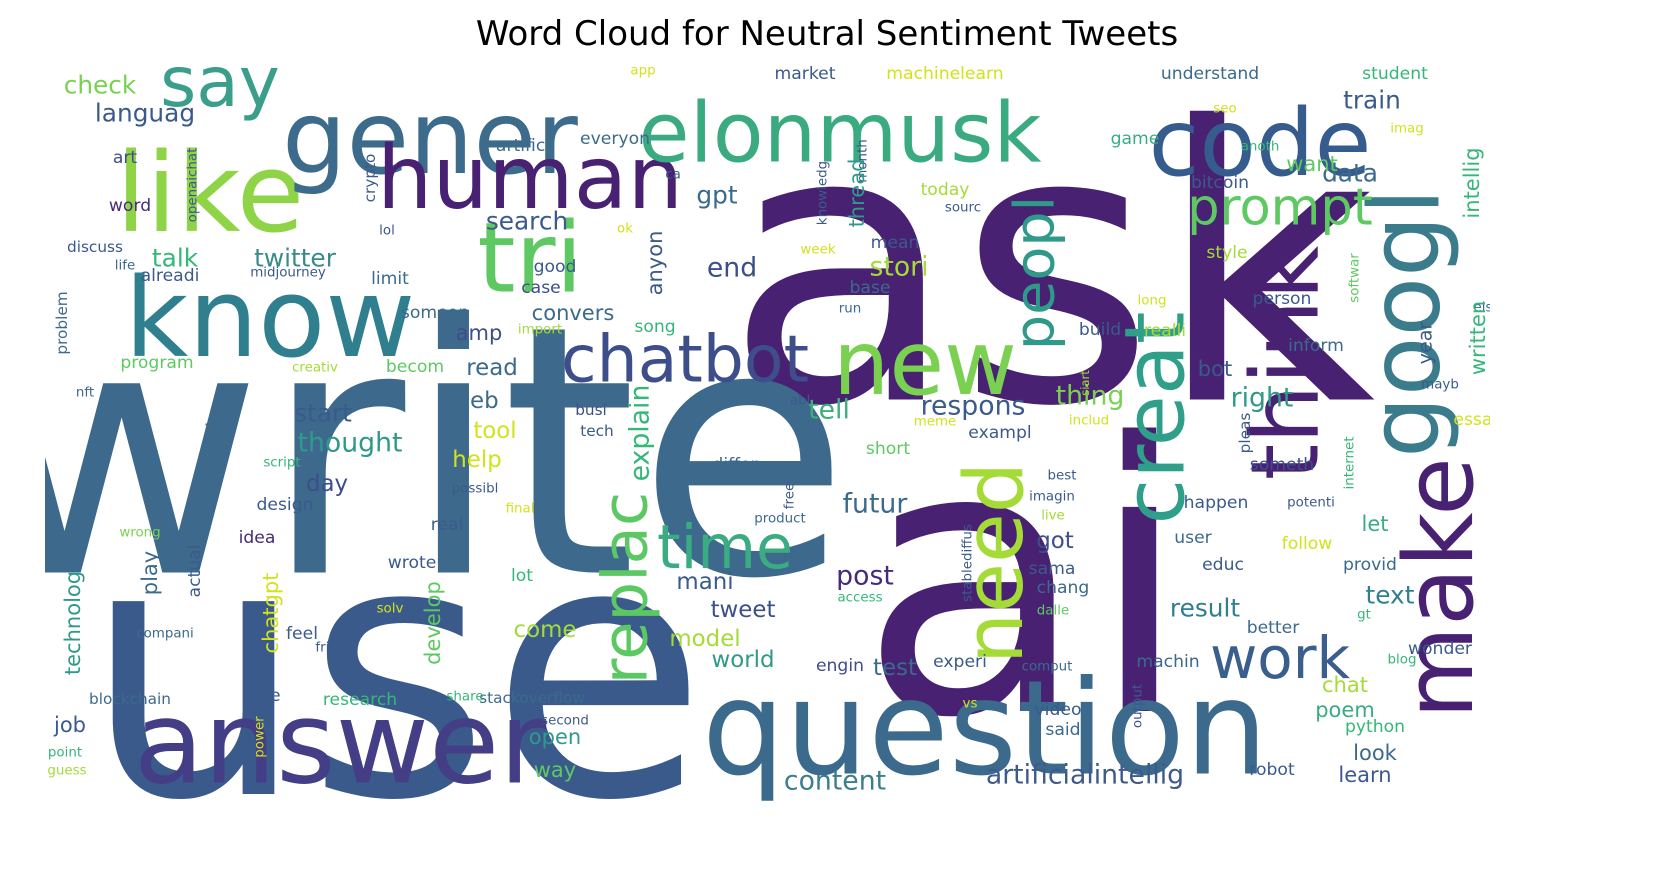 The width and height of the screenshot is (1654, 872). Describe the element at coordinates (1375, 524) in the screenshot. I see `word-let: let` at that location.